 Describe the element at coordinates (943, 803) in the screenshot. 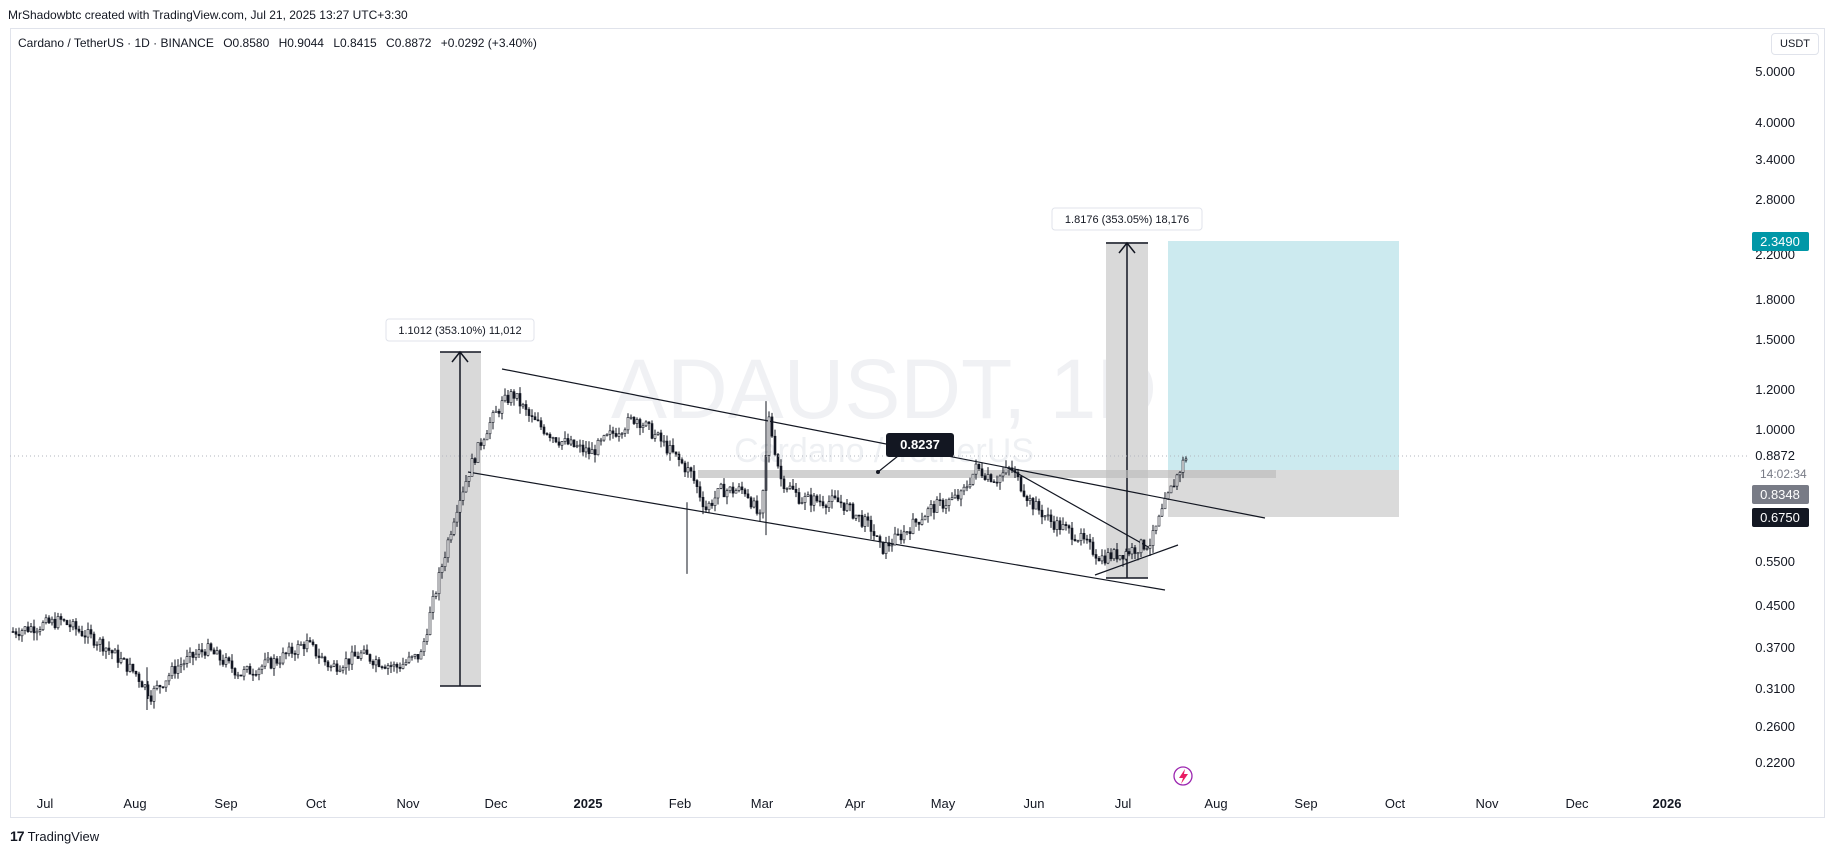

I see `time-tick-label: May` at that location.